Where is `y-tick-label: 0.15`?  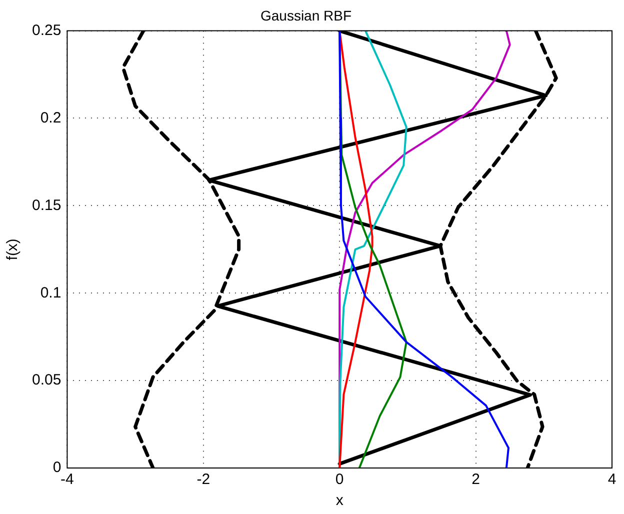
y-tick-label: 0.15 is located at coordinates (47, 205).